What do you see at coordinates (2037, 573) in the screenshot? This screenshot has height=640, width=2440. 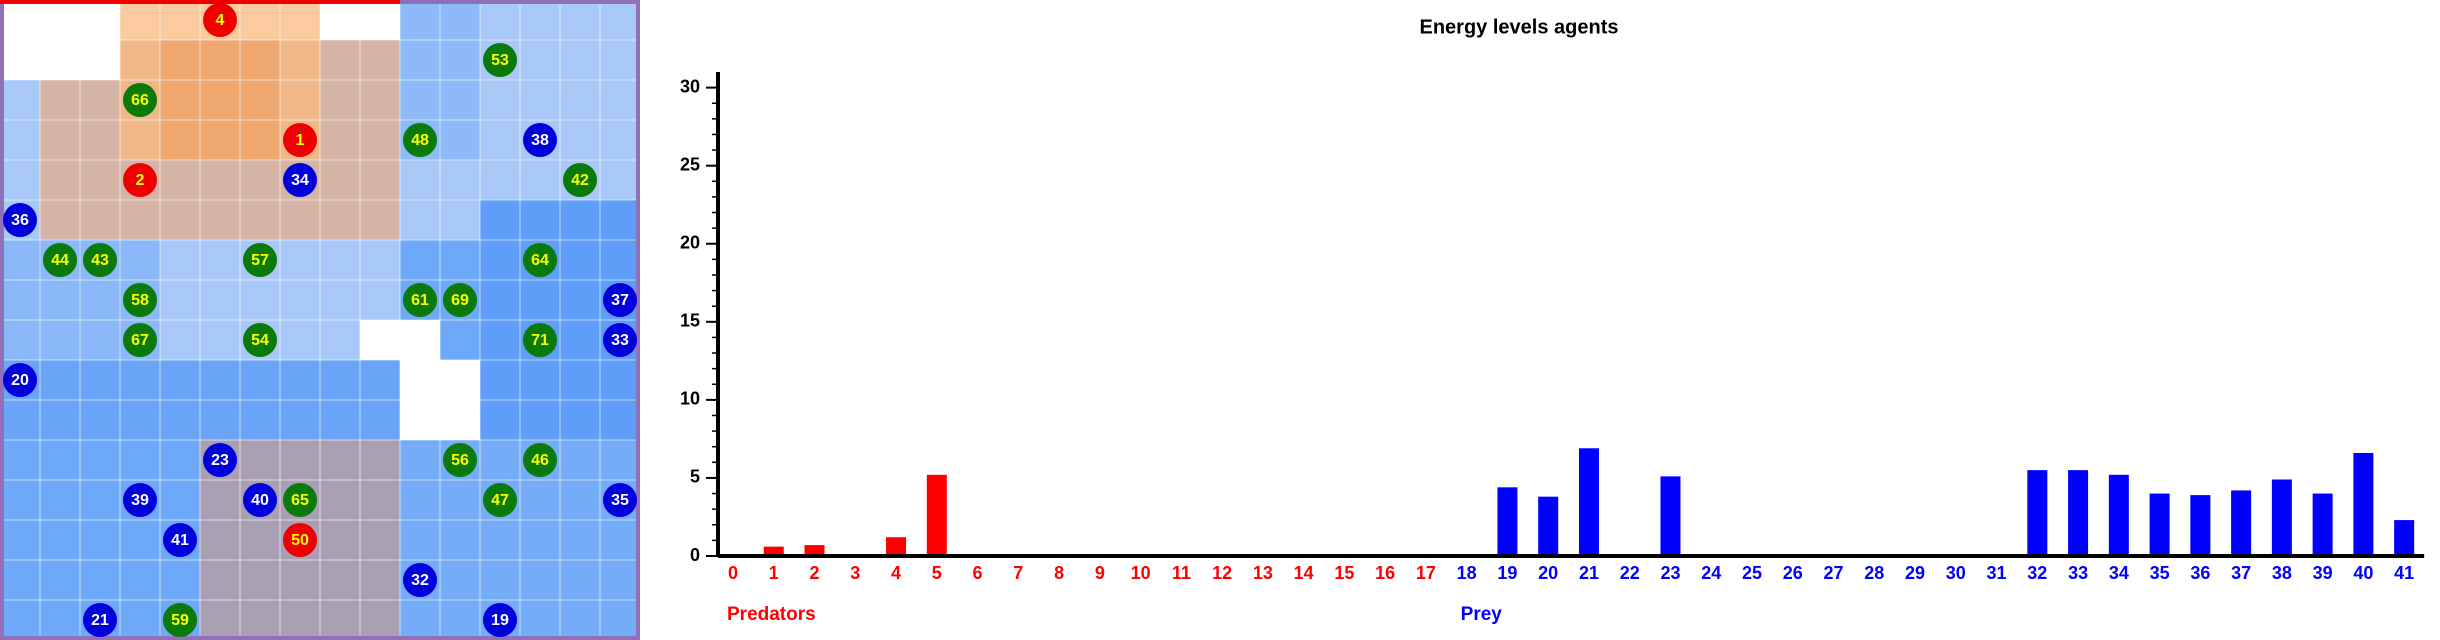 I see `x-tick-label: 32` at bounding box center [2037, 573].